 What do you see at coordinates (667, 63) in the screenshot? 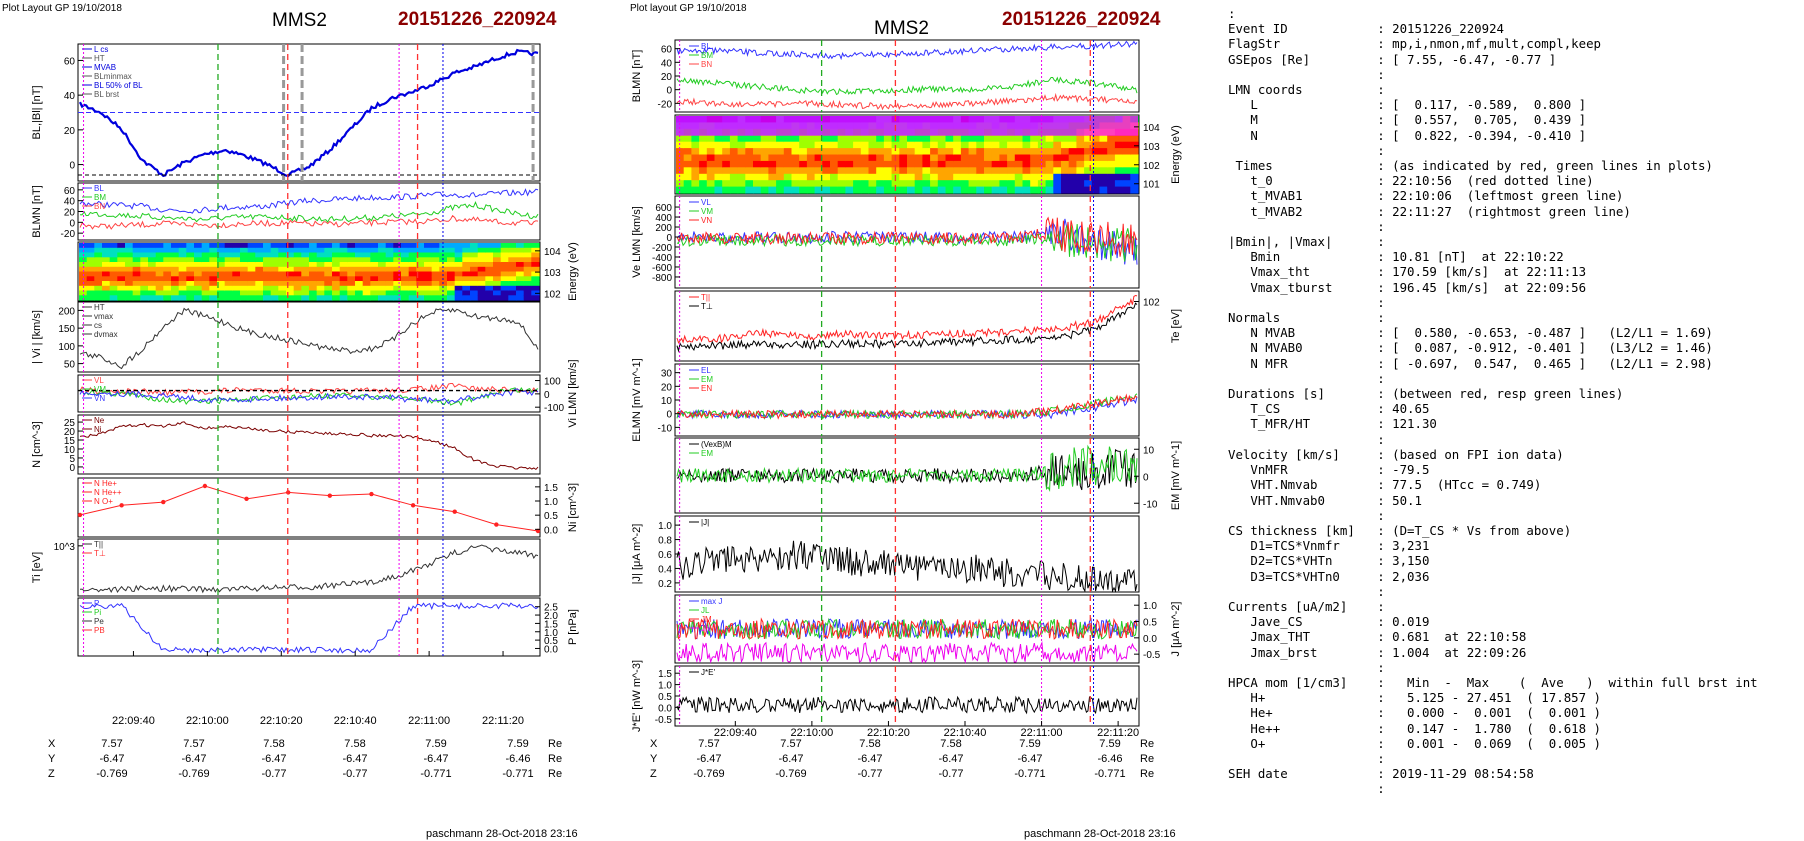
I see `mid-tick-label: 40` at bounding box center [667, 63].